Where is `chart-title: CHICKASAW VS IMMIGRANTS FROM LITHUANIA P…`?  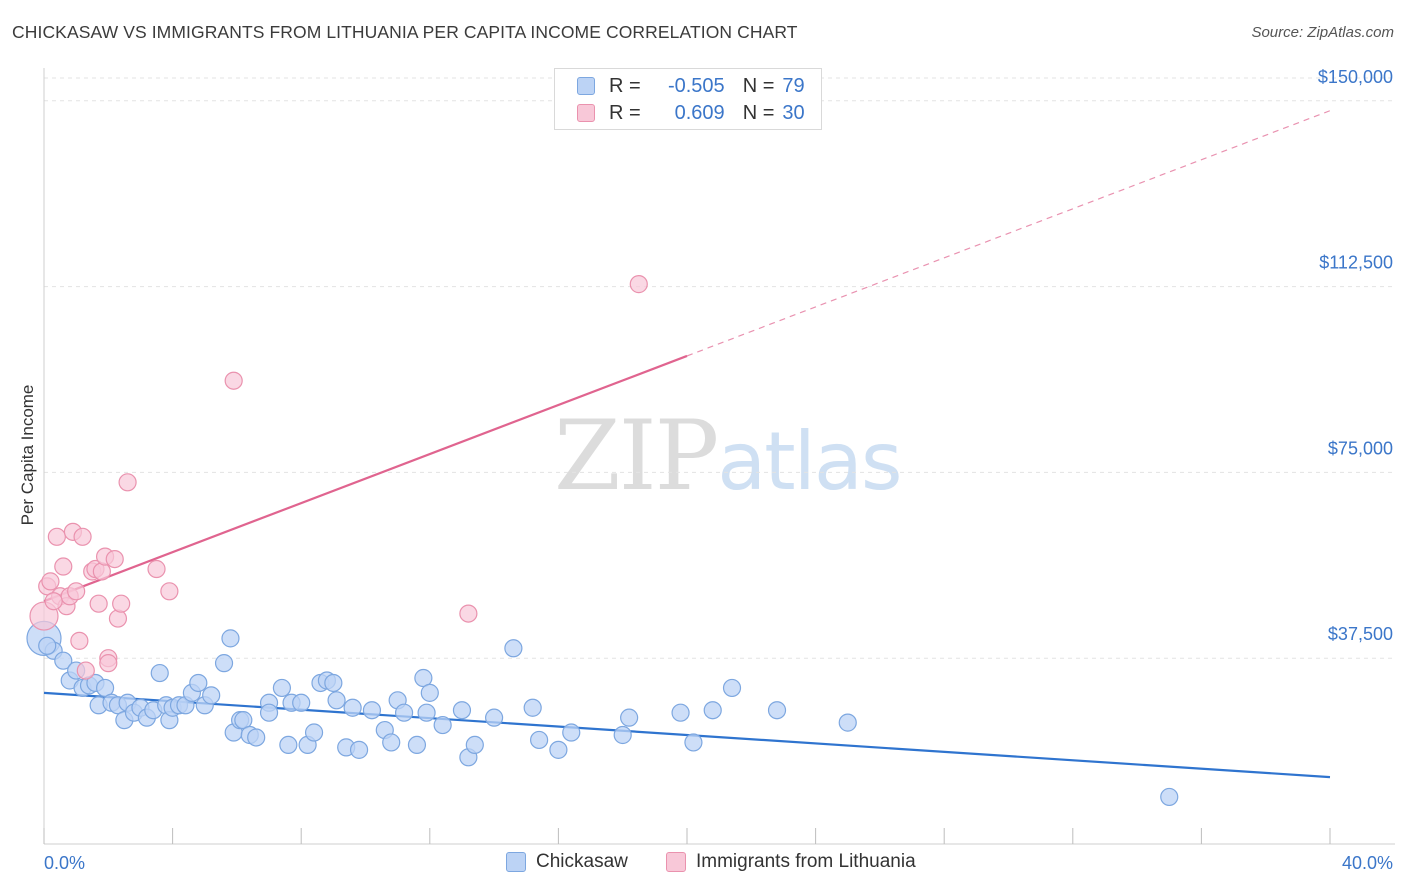 chart-title: CHICKASAW VS IMMIGRANTS FROM LITHUANIA P… is located at coordinates (405, 32).